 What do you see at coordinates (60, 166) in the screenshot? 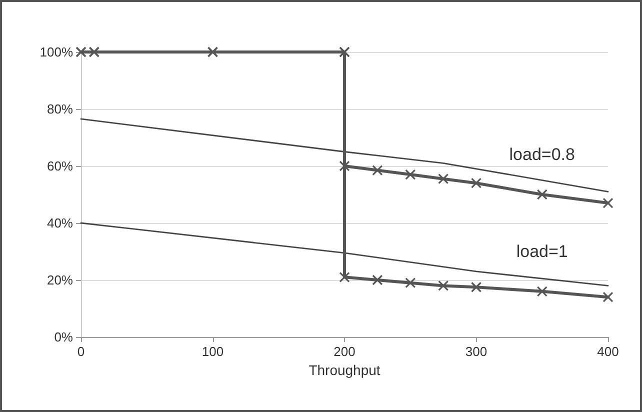
I see `y-tick-label: 60%` at bounding box center [60, 166].